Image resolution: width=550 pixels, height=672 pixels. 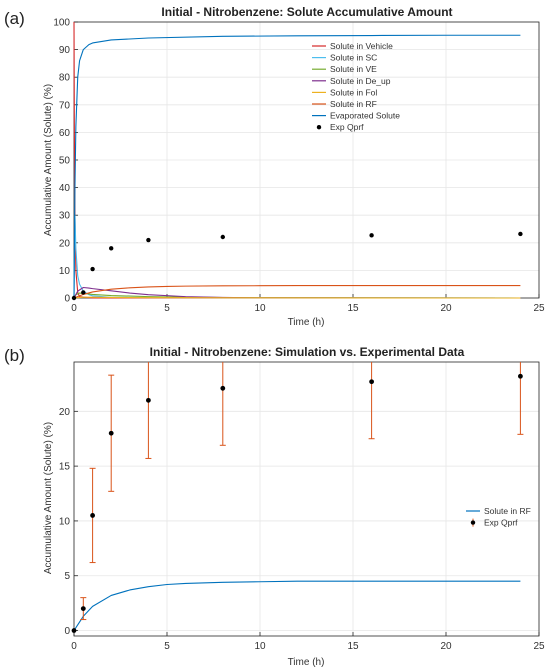 I want to click on panel-a-y-tick-label: 50, so click(x=65, y=161).